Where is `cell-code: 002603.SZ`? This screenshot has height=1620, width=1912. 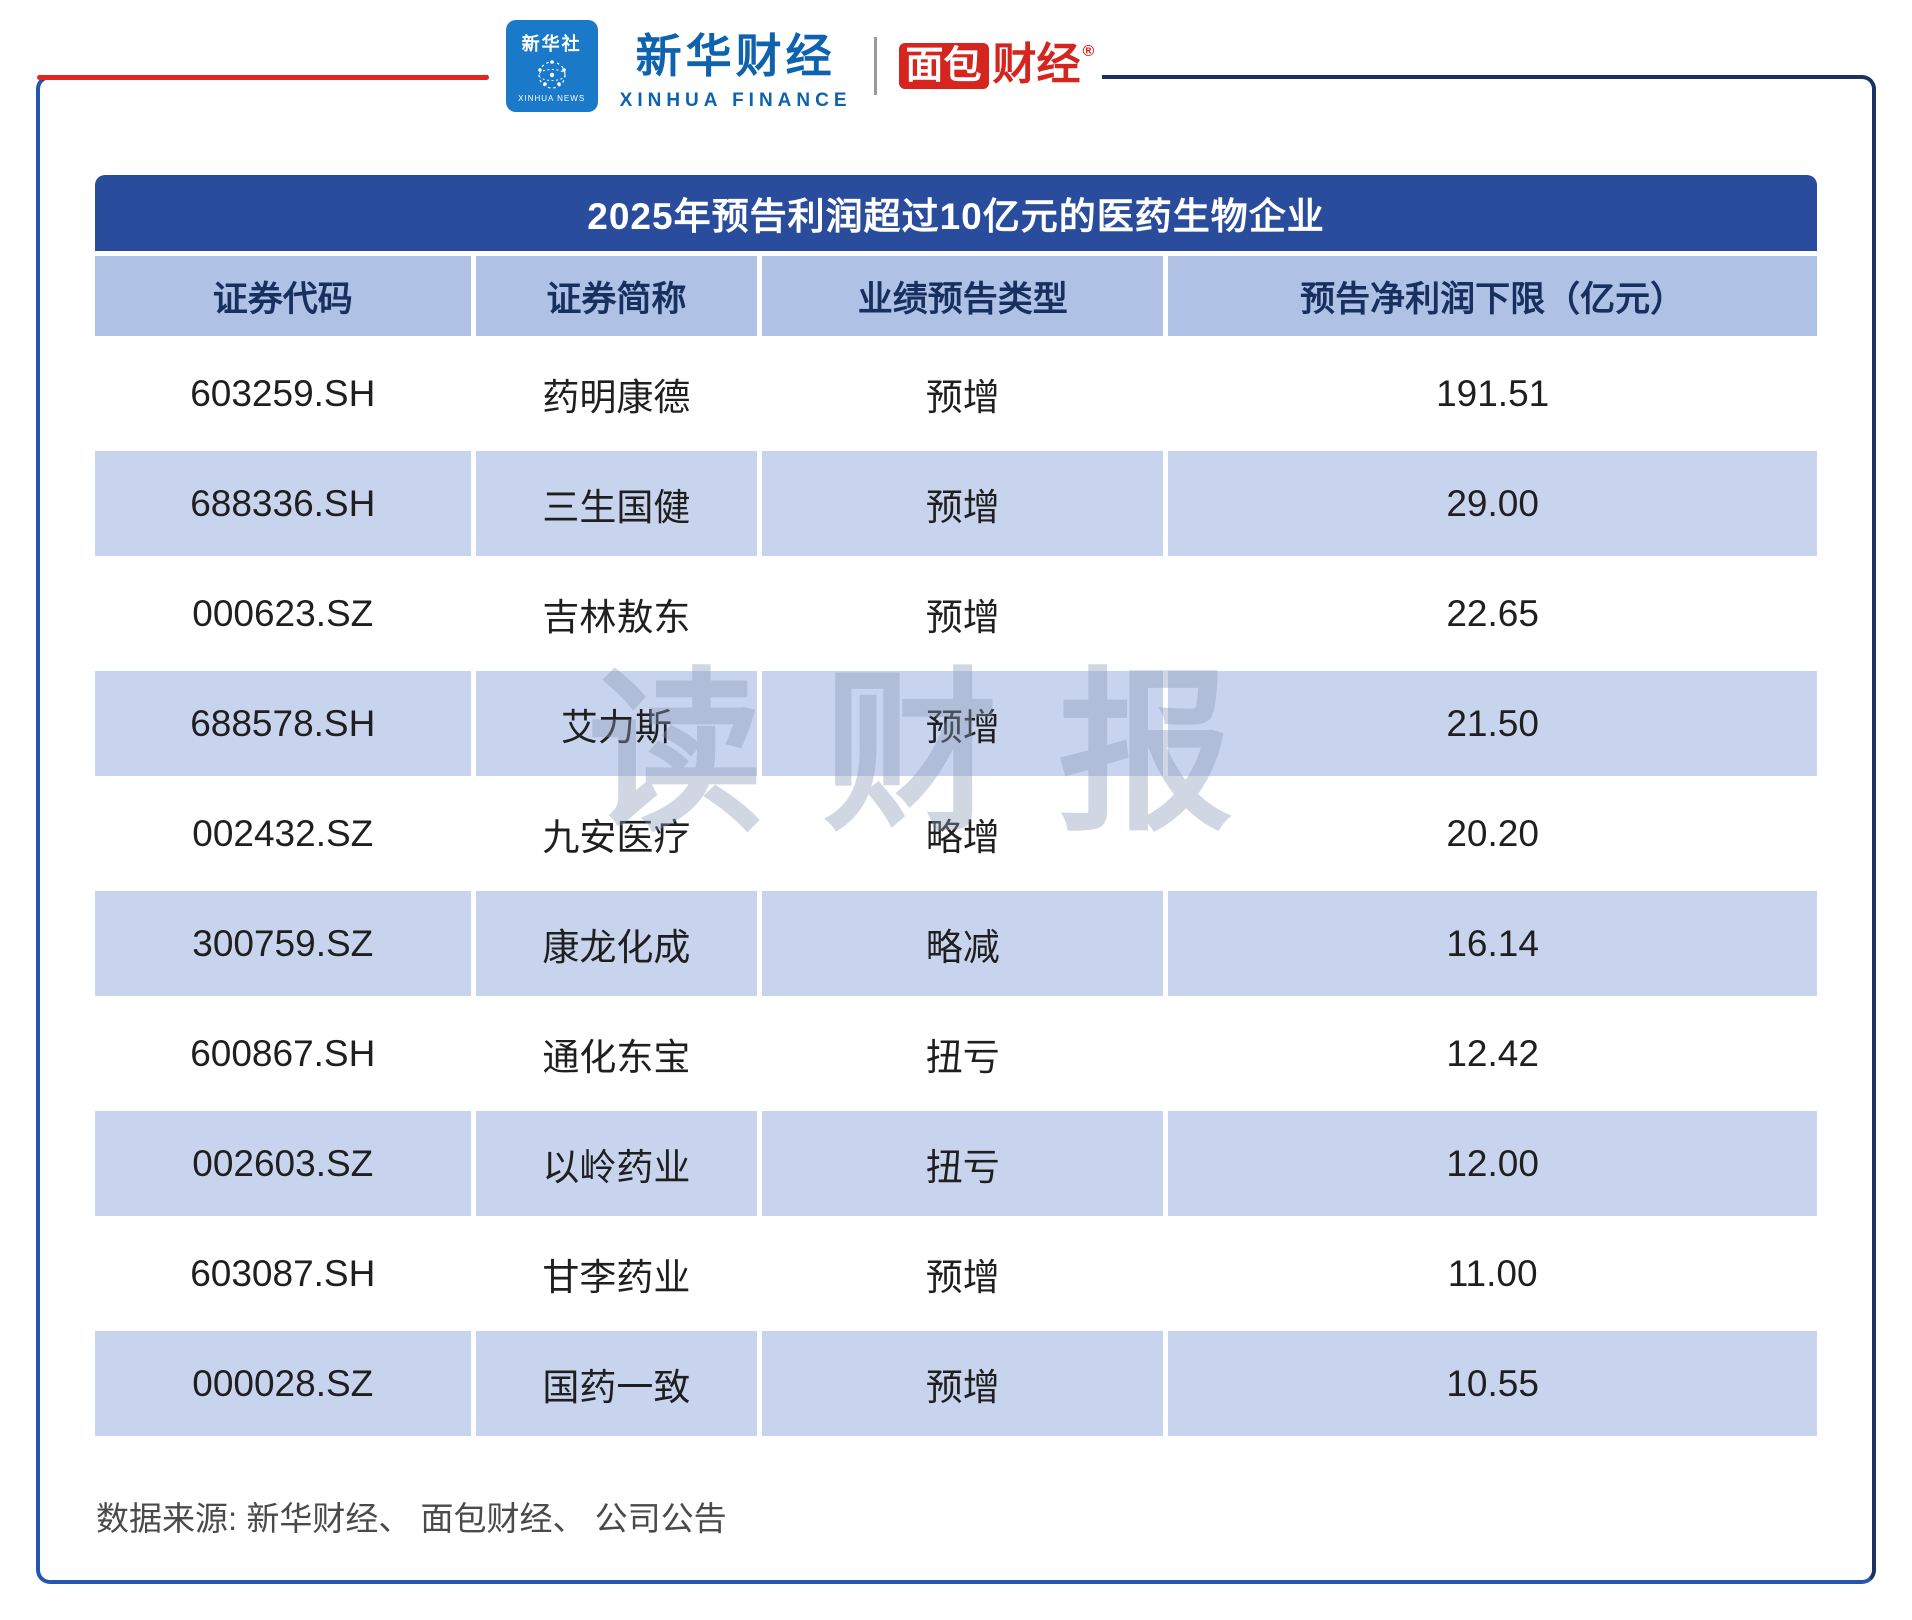 cell-code: 002603.SZ is located at coordinates (283, 1163).